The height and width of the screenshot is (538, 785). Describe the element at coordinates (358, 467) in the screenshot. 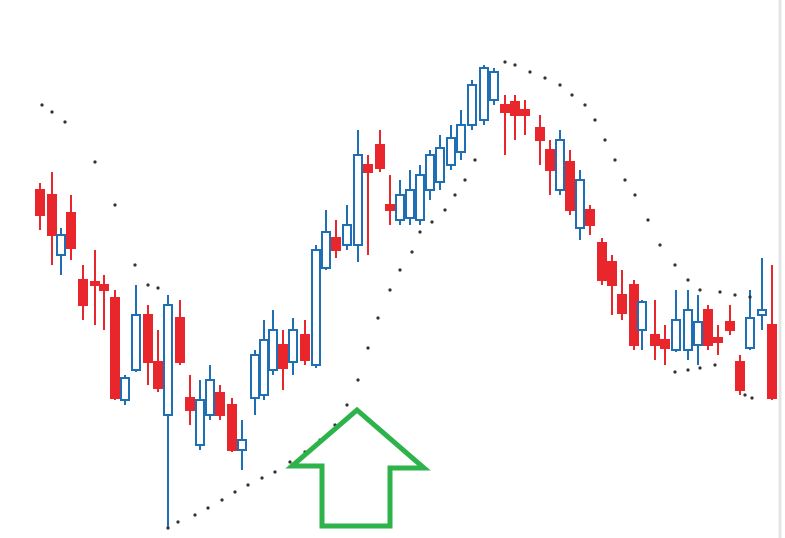

I see `arrow` at that location.